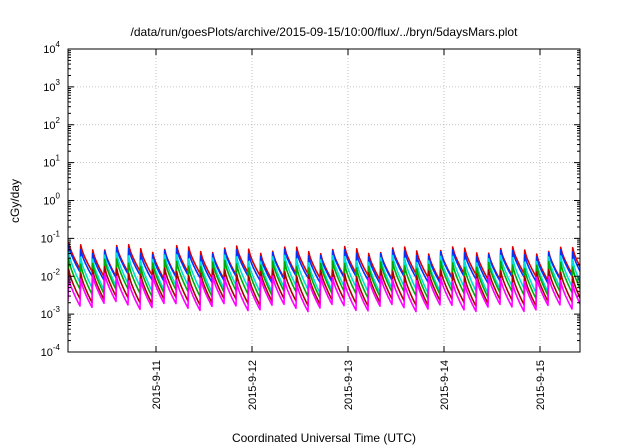  Describe the element at coordinates (324, 438) in the screenshot. I see `x-axis-label: Coordinated Universal Time (UTC)` at that location.